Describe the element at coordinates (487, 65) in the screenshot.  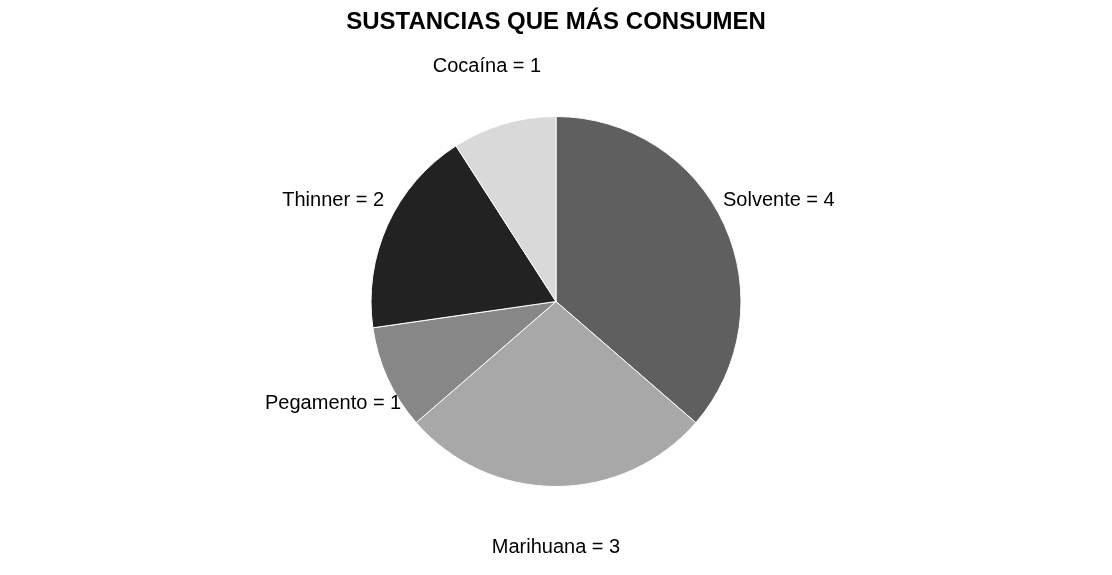
I see `slice-label: Cocaína = 1` at that location.